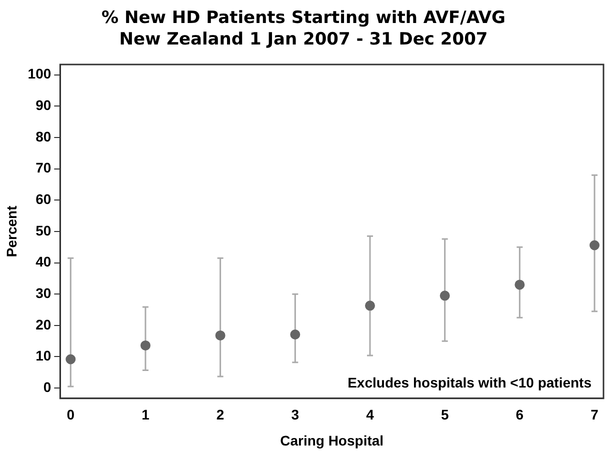 This screenshot has height=456, width=609. What do you see at coordinates (146, 414) in the screenshot?
I see `x-tick-label: 1` at bounding box center [146, 414].